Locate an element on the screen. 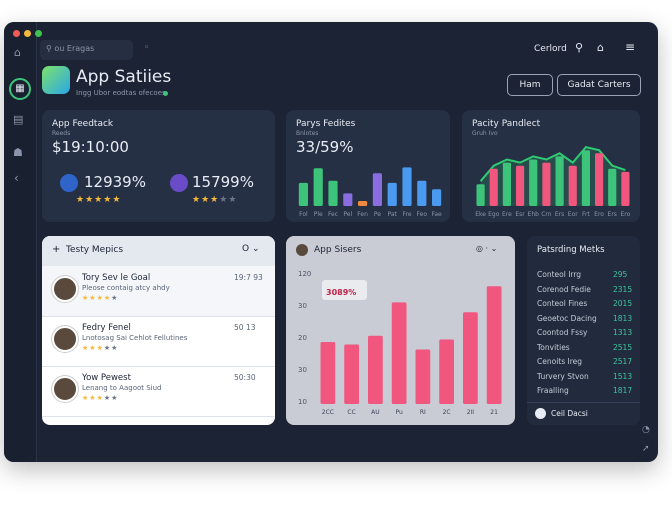 Image resolution: width=672 pixels, height=512 pixels. close-button is located at coordinates (16, 33).